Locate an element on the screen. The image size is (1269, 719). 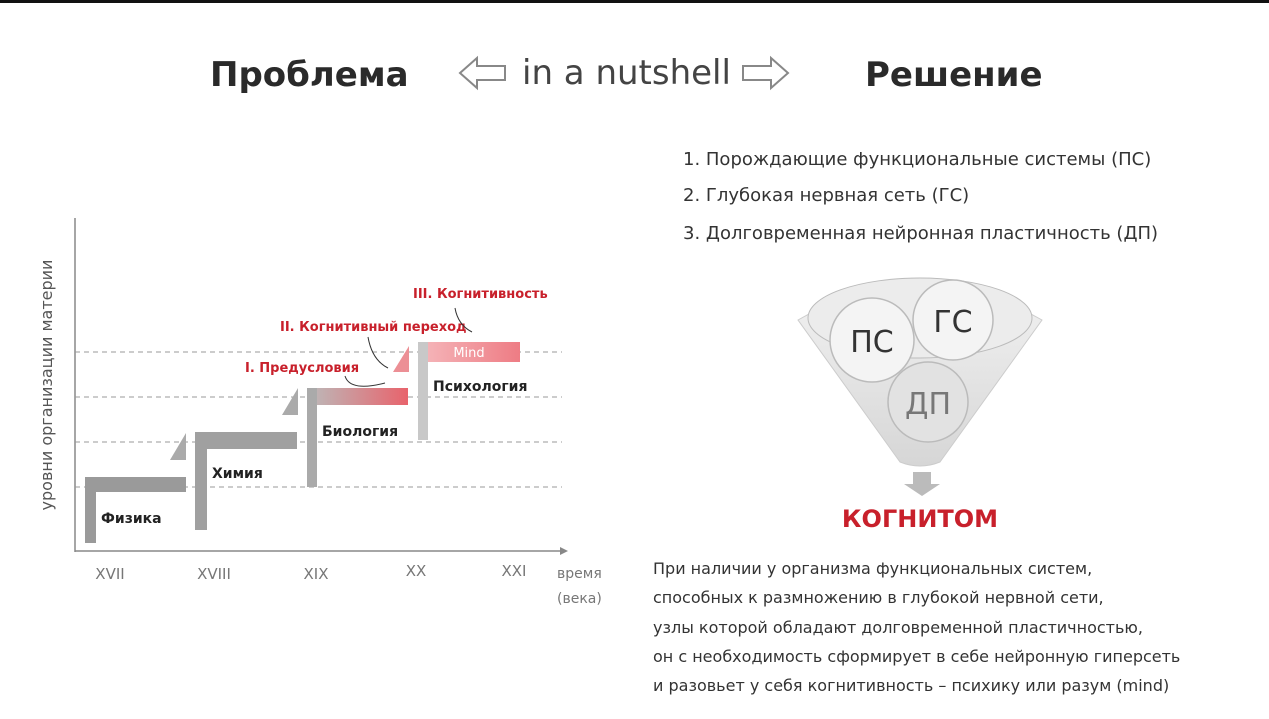
x-axis-label: (века) is located at coordinates (579, 599).